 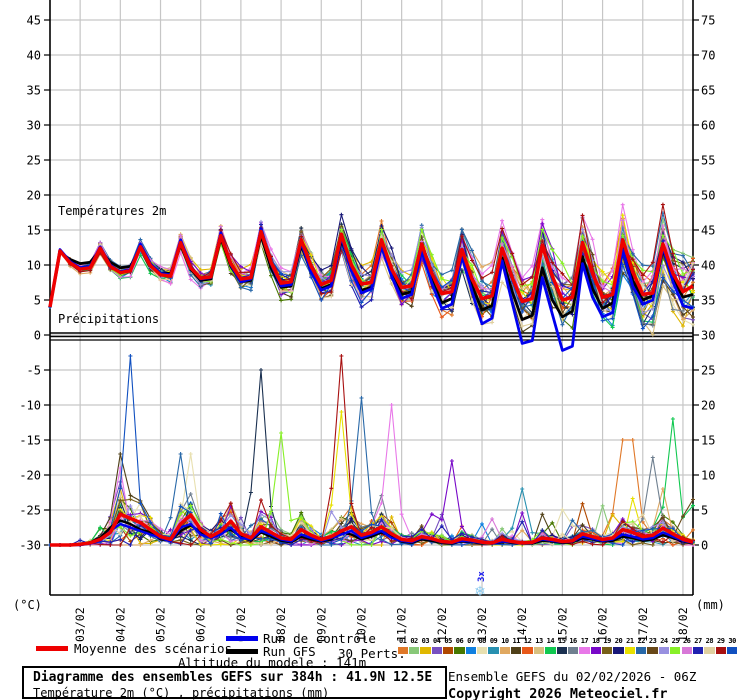 I want to click on pert-number: 22, so click(x=641, y=641).